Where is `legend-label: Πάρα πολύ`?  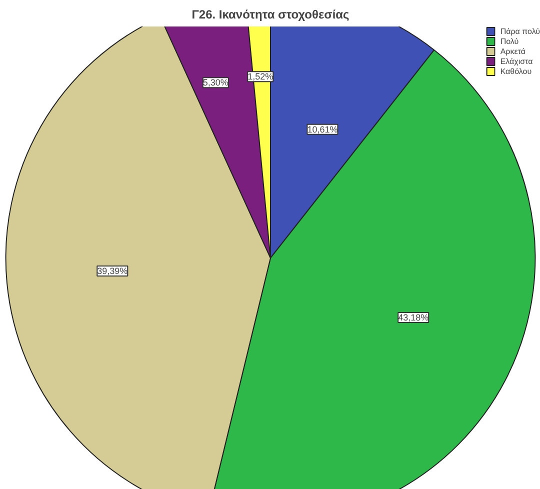 legend-label: Πάρα πολύ is located at coordinates (520, 31).